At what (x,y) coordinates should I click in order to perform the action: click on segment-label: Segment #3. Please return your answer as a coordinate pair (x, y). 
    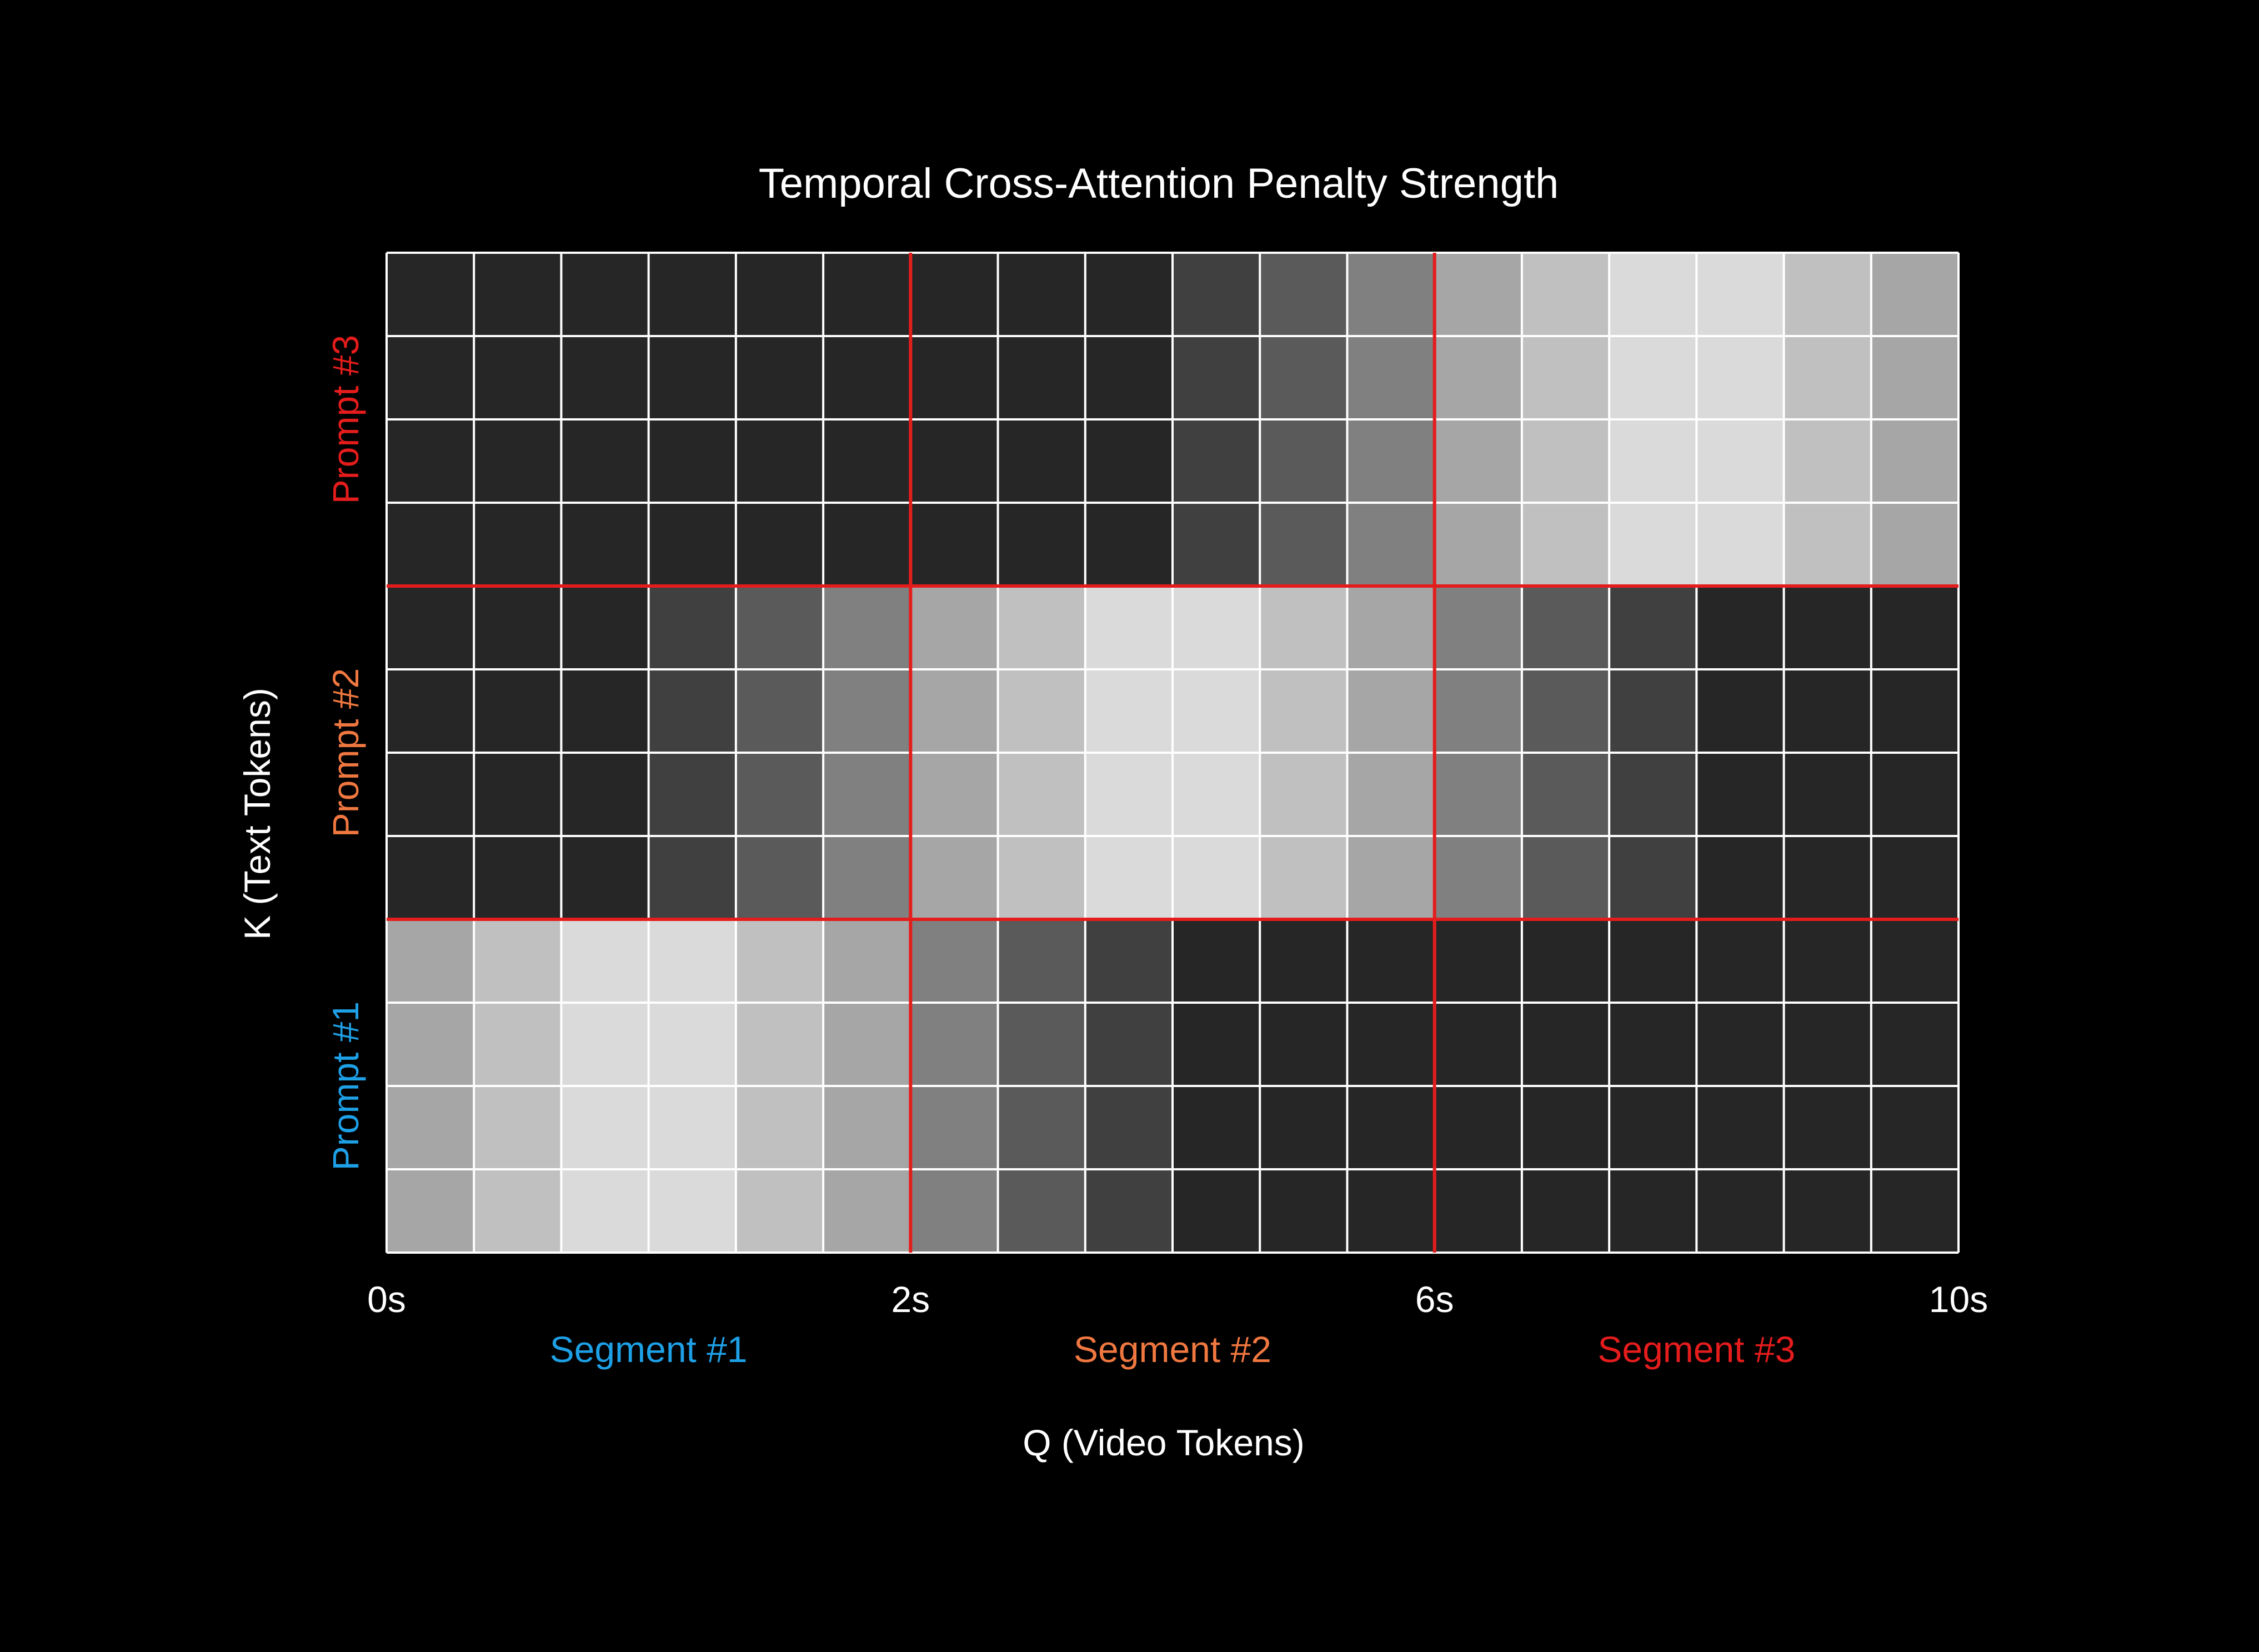
    Looking at the image, I should click on (1696, 1349).